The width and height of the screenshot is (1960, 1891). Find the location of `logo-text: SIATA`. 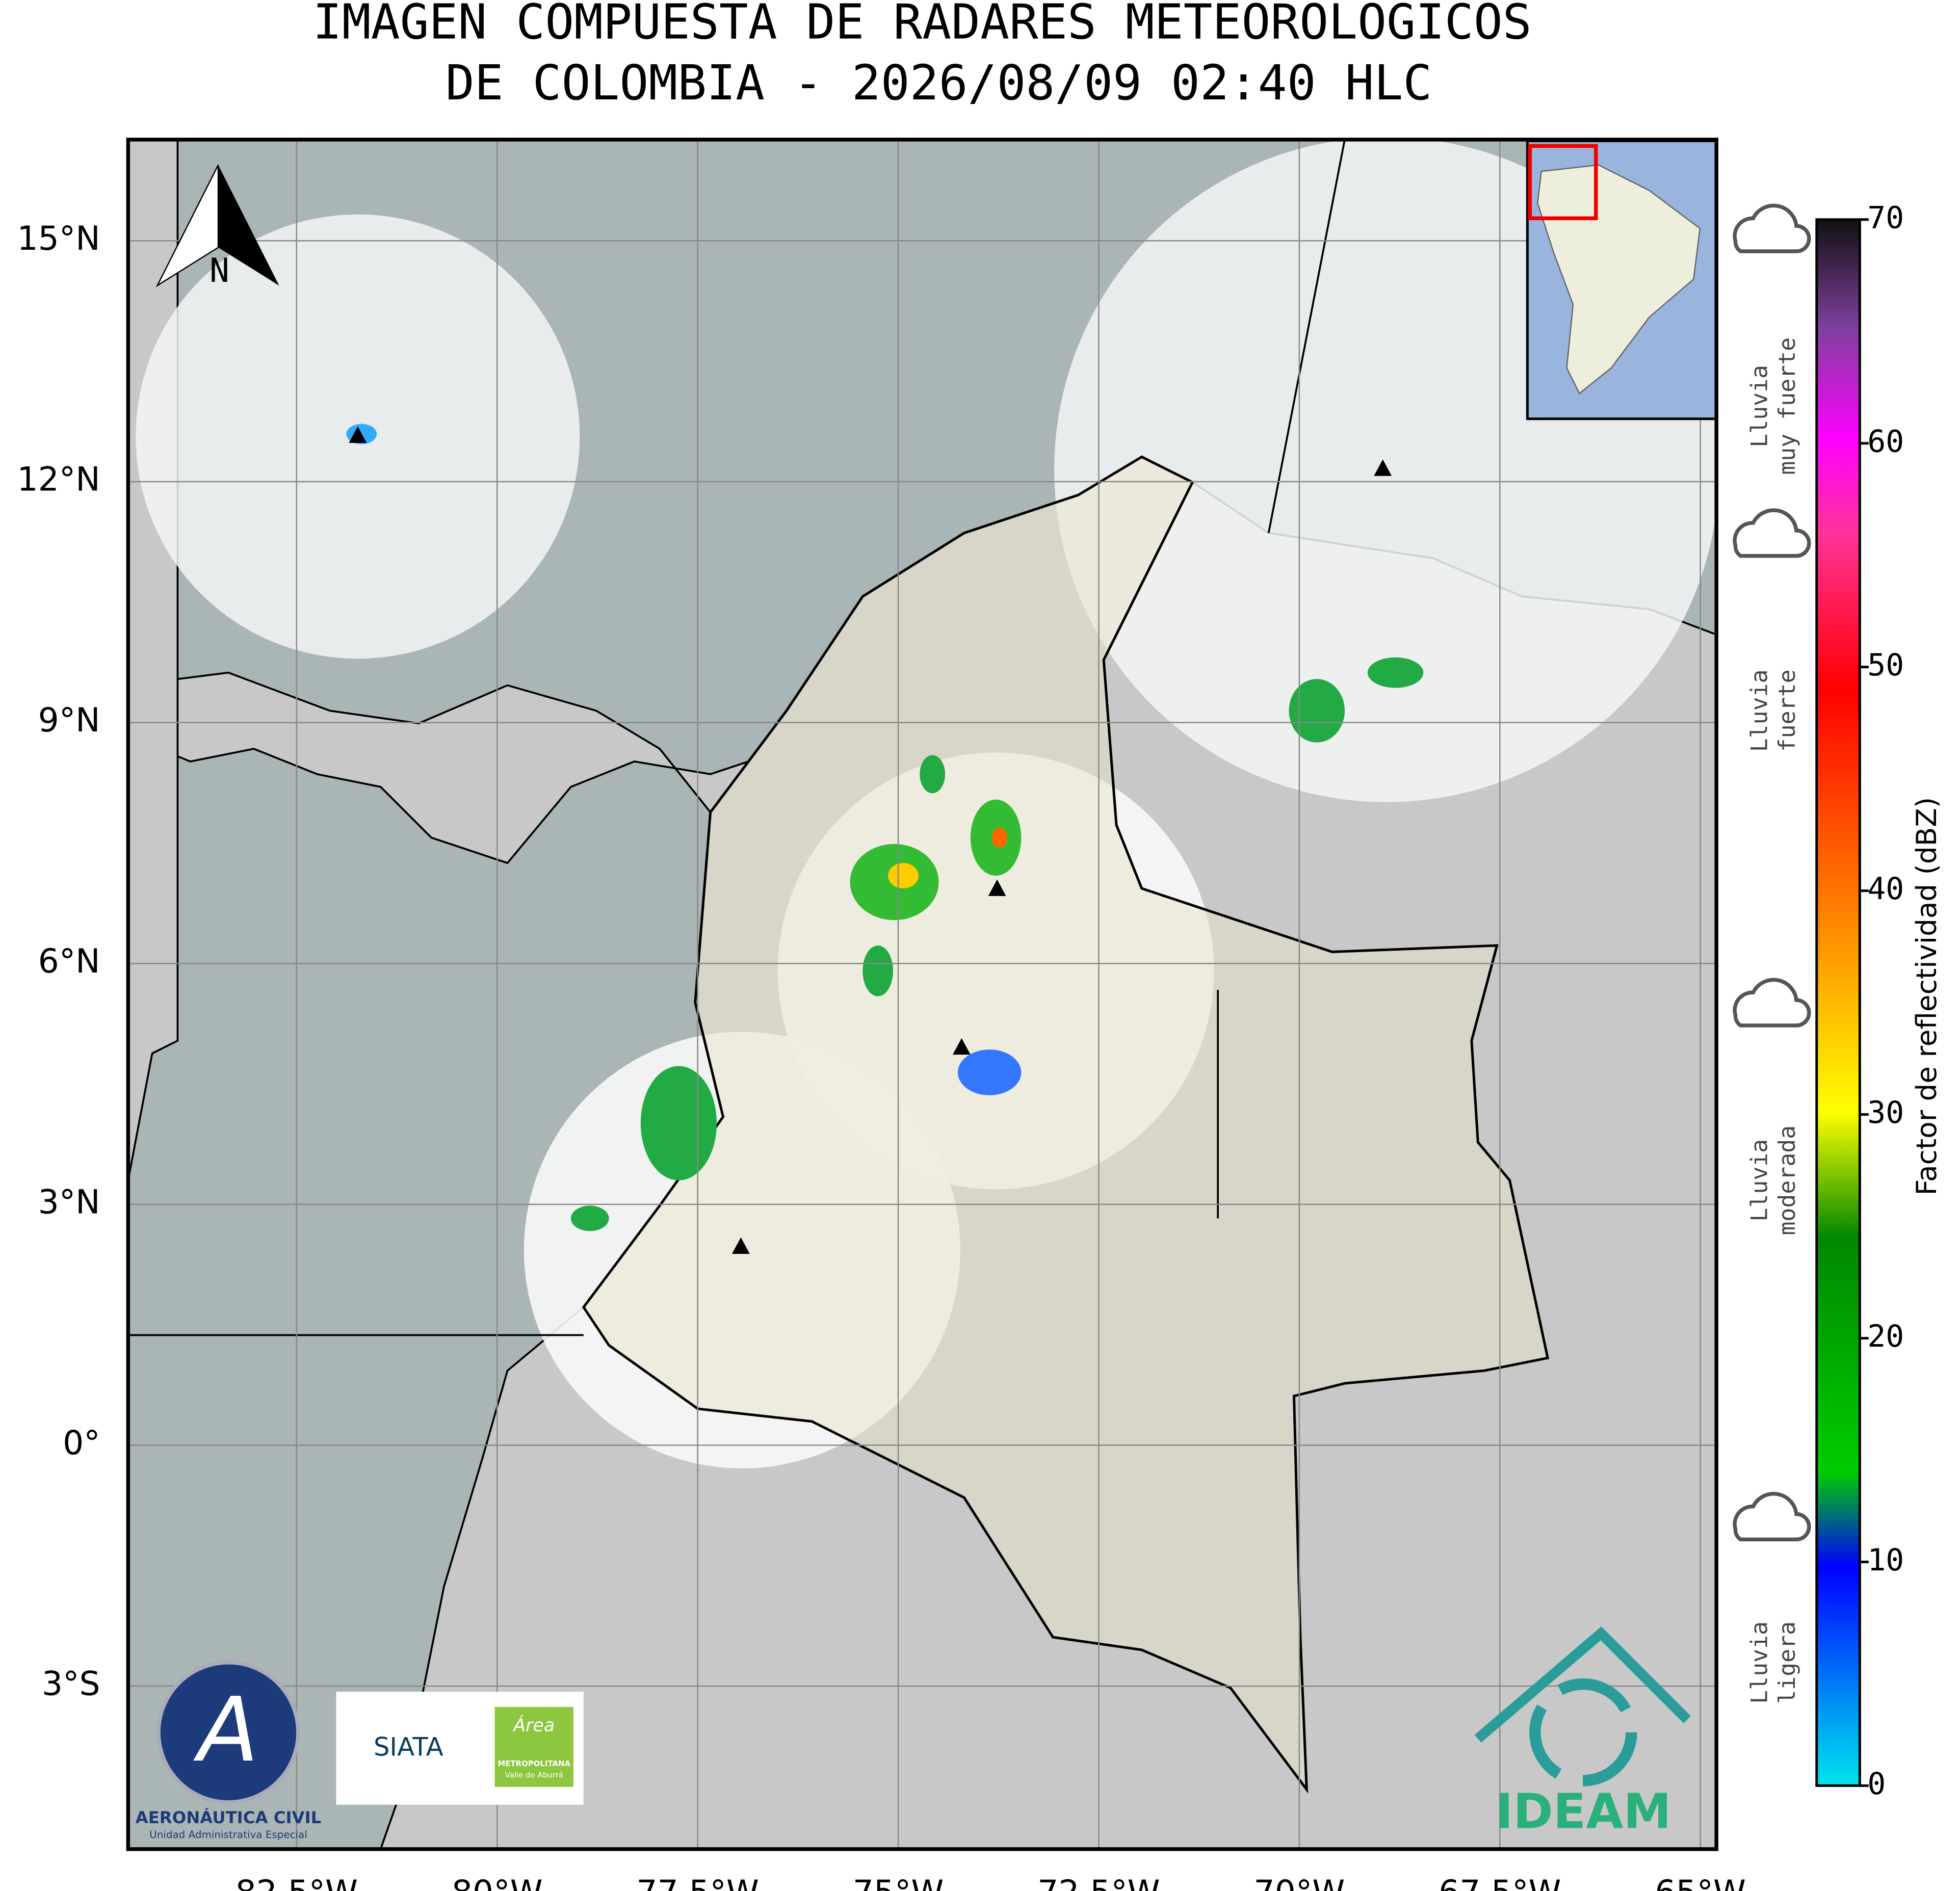

logo-text: SIATA is located at coordinates (408, 1747).